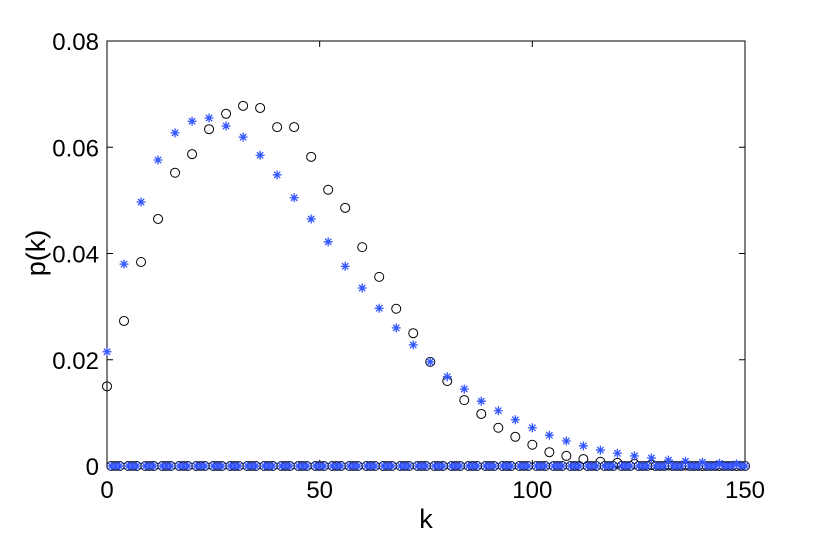 Image resolution: width=821 pixels, height=540 pixels. Describe the element at coordinates (75, 148) in the screenshot. I see `y-tick-label: 0.06` at that location.